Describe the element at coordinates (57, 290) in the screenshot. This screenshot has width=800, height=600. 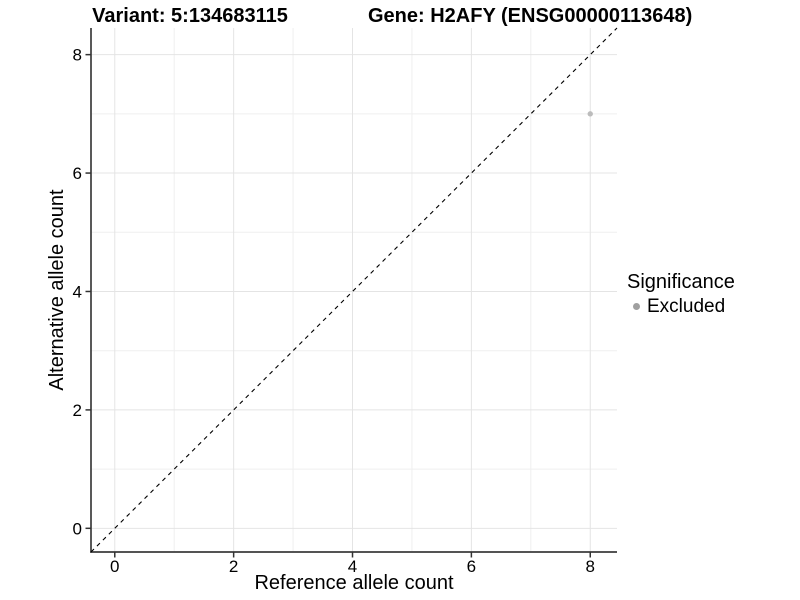
I see `y-axis-title: Alternative allele count` at that location.